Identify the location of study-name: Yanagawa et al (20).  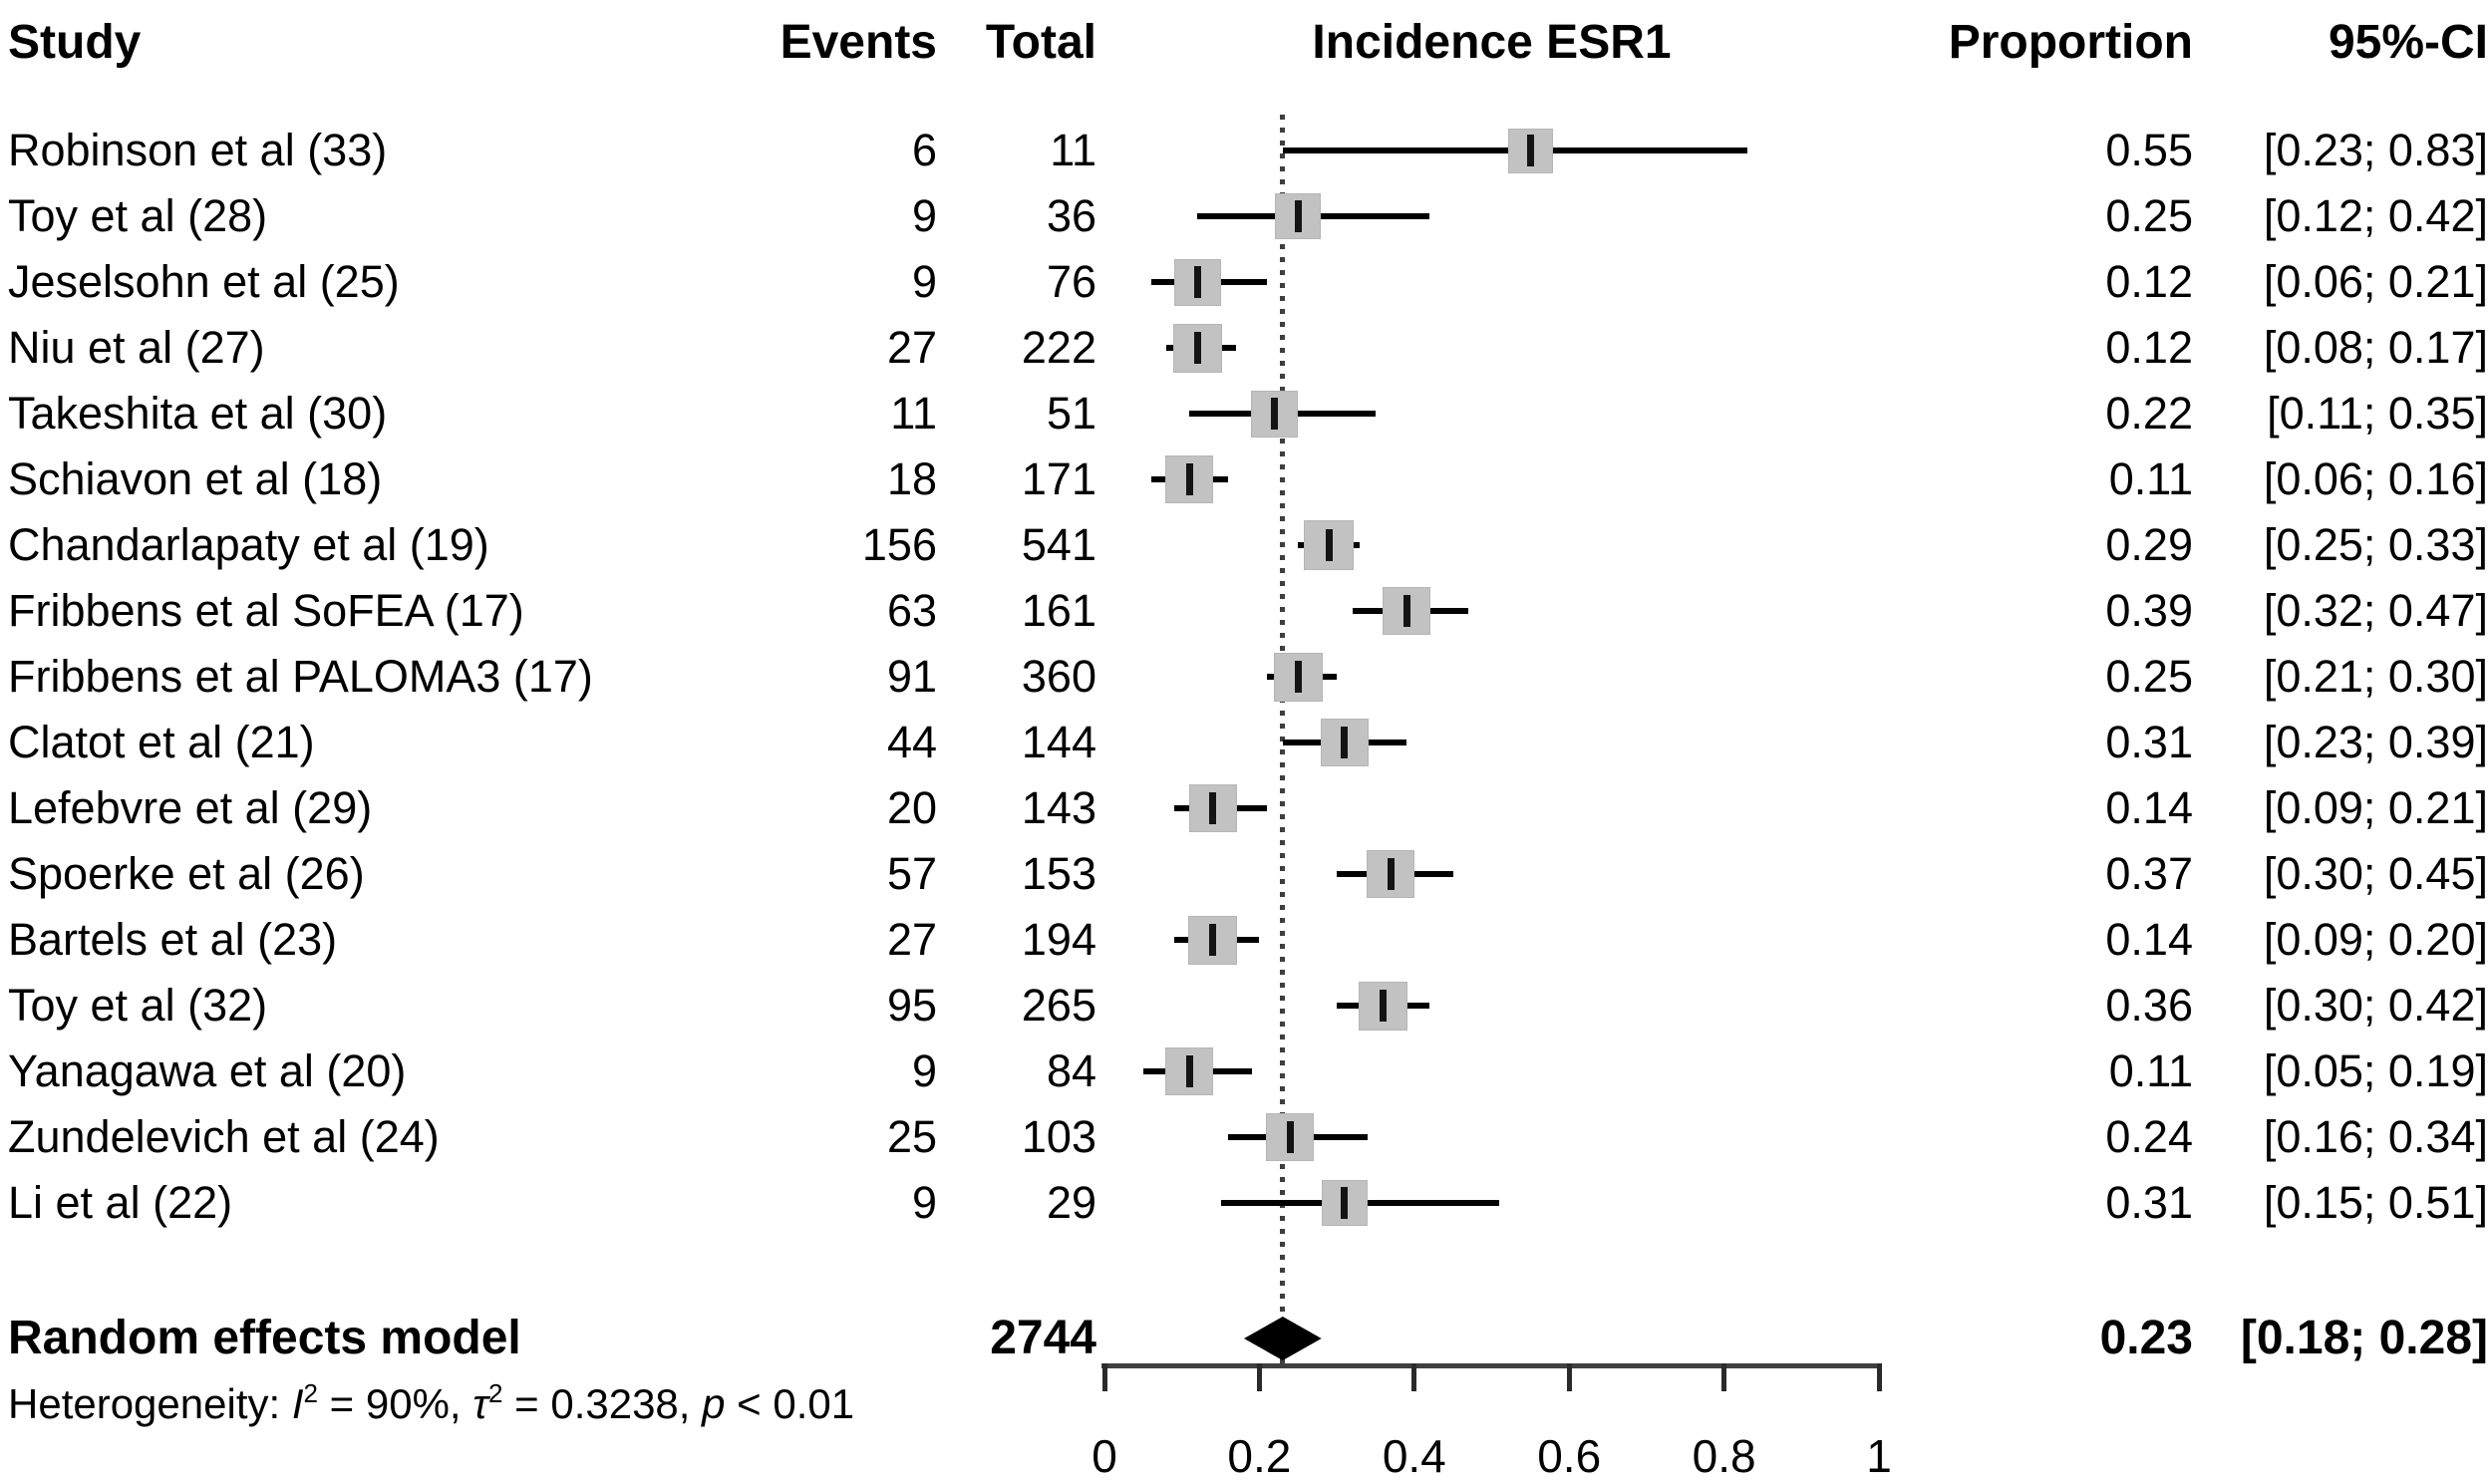
(207, 1070).